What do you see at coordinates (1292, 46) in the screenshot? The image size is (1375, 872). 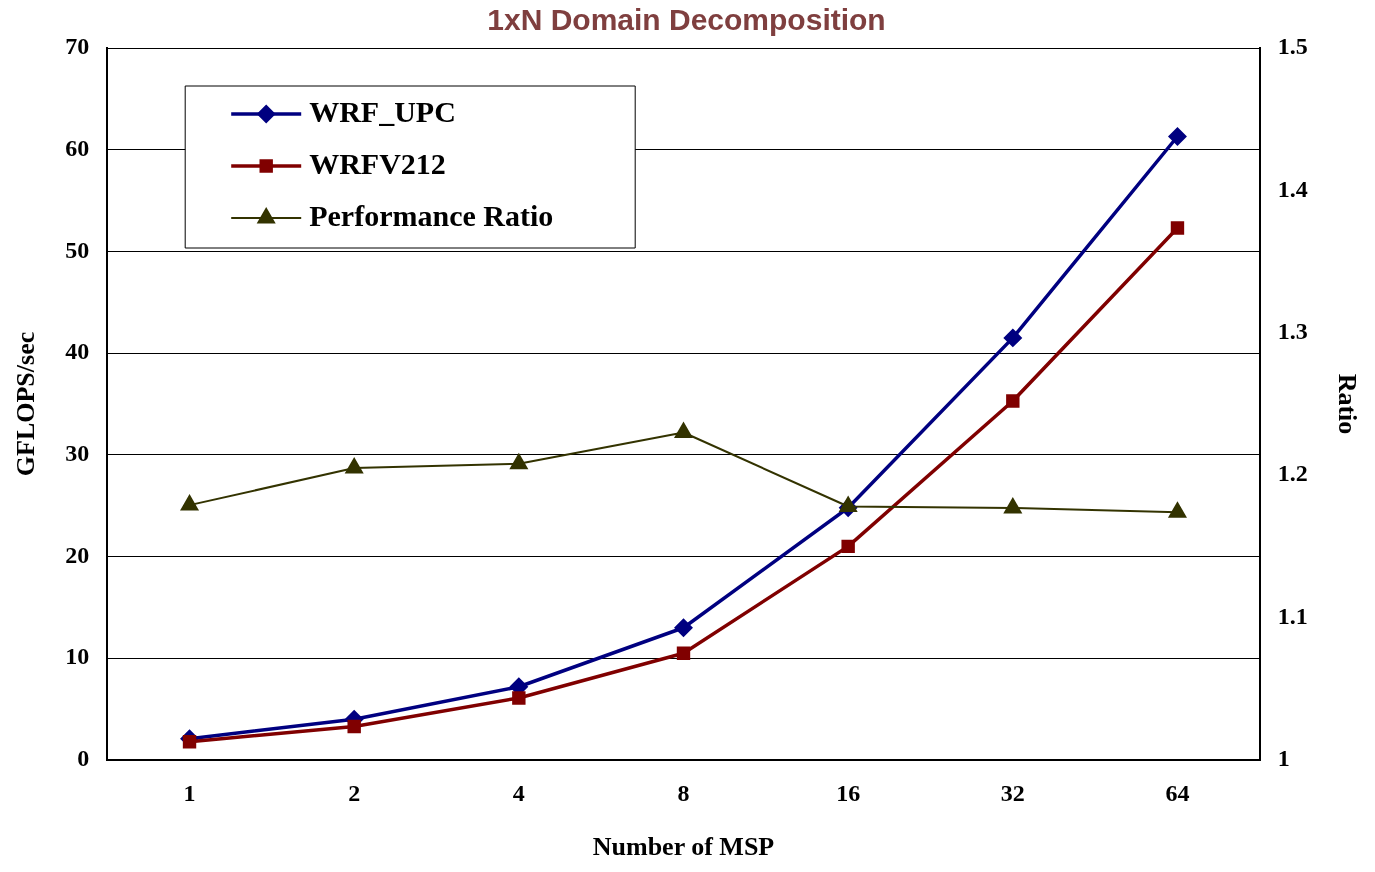 I see `y2-tick-label: 1.5` at bounding box center [1292, 46].